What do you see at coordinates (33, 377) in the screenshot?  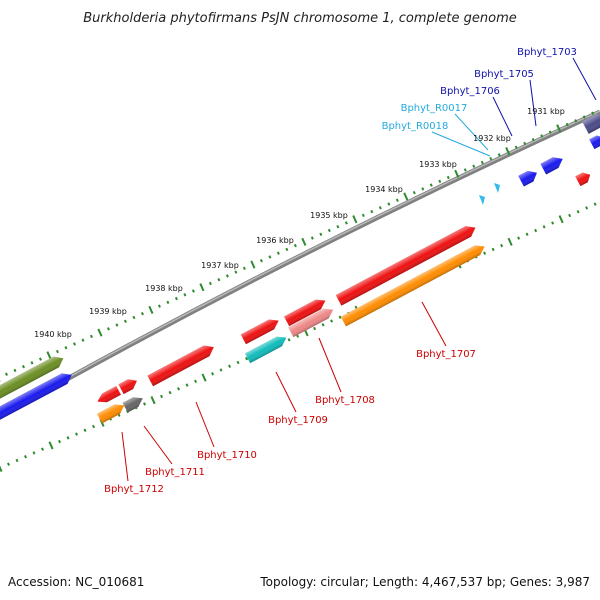 I see `left-olive-feature` at bounding box center [33, 377].